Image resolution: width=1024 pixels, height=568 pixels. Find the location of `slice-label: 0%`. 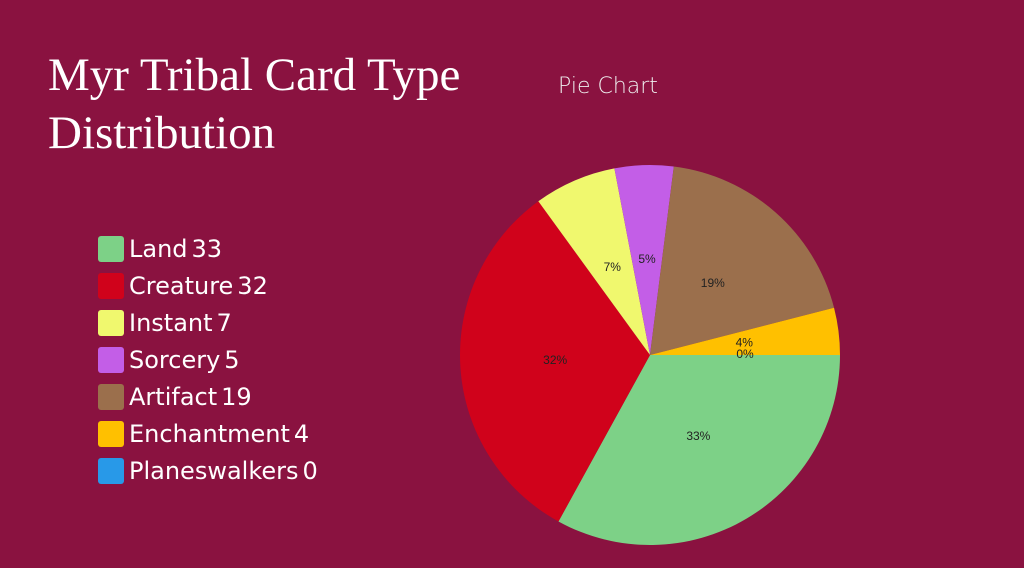

slice-label: 0% is located at coordinates (745, 354).